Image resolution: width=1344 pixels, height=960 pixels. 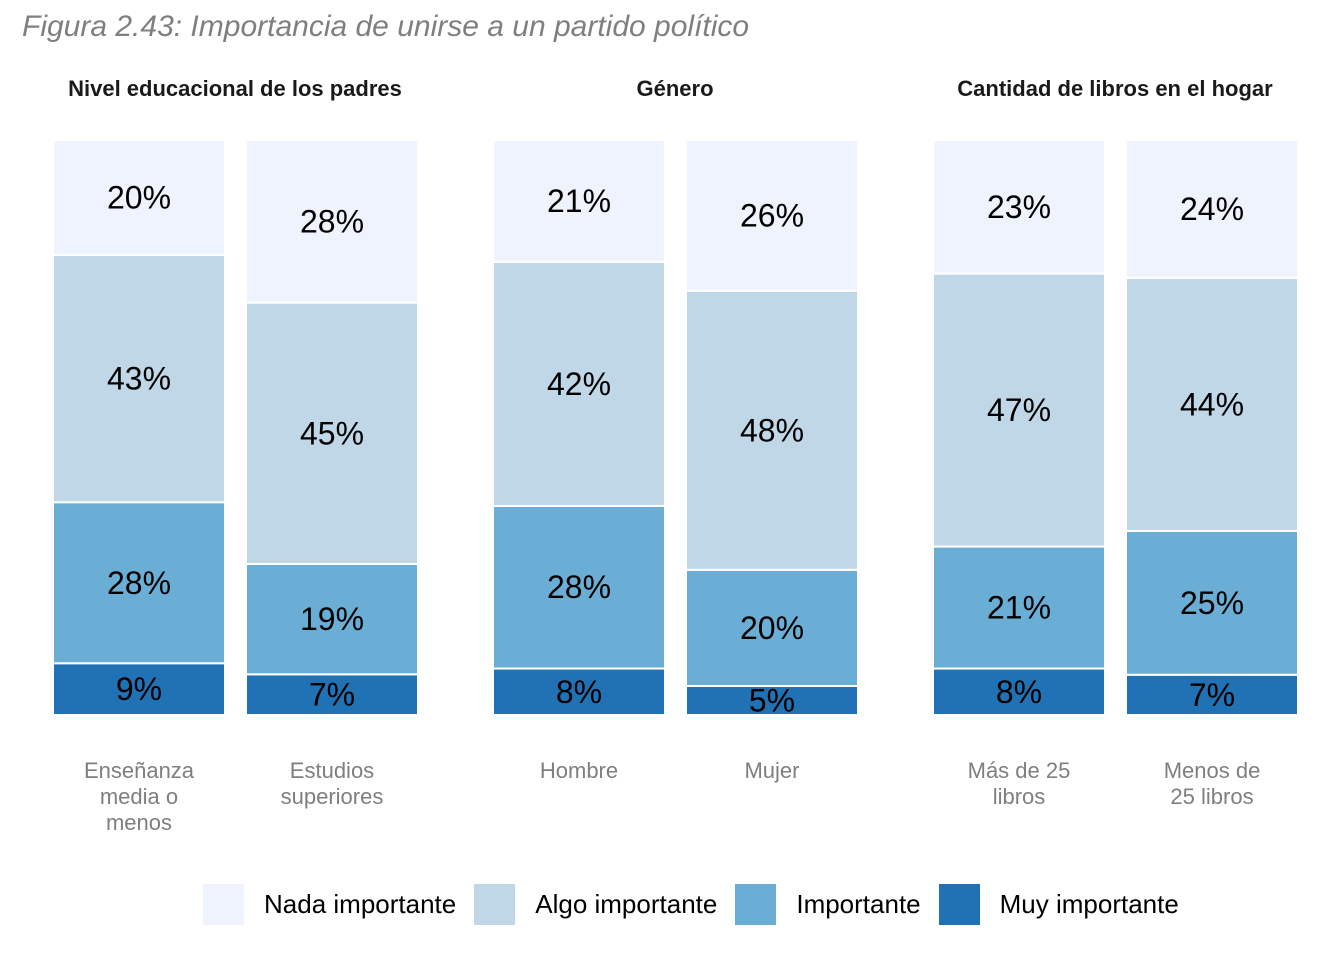 I want to click on panel-2-bar-2-label-muy-importante: 5%, so click(x=772, y=700).